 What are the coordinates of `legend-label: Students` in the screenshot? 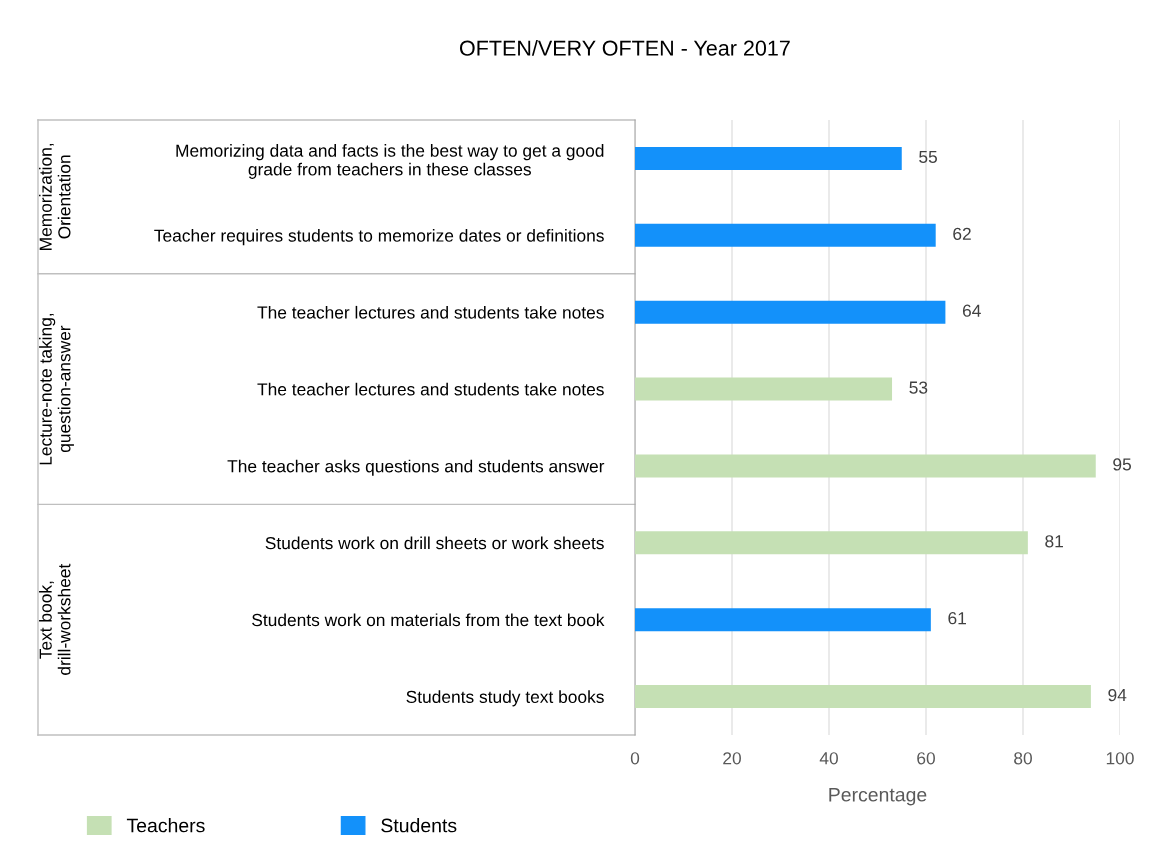 It's located at (419, 825).